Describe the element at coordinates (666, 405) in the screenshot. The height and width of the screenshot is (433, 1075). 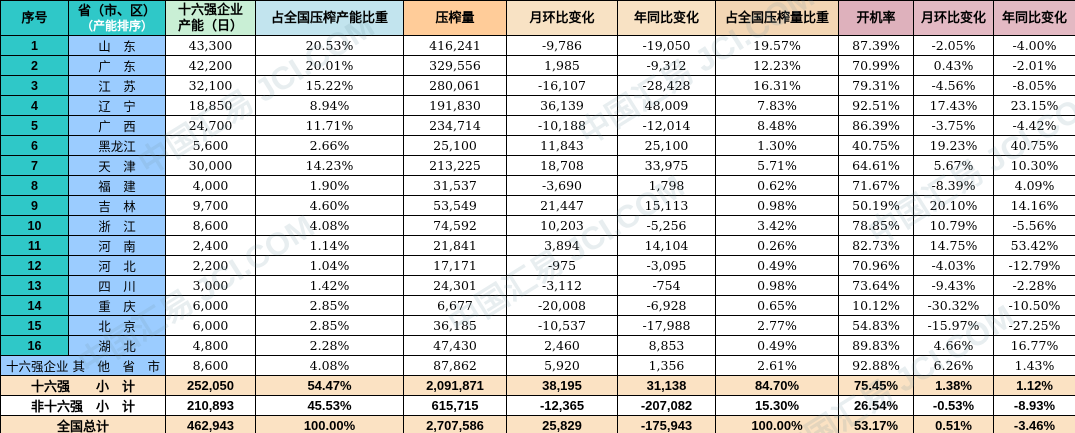
I see `summary-value-cell: -207,082` at that location.